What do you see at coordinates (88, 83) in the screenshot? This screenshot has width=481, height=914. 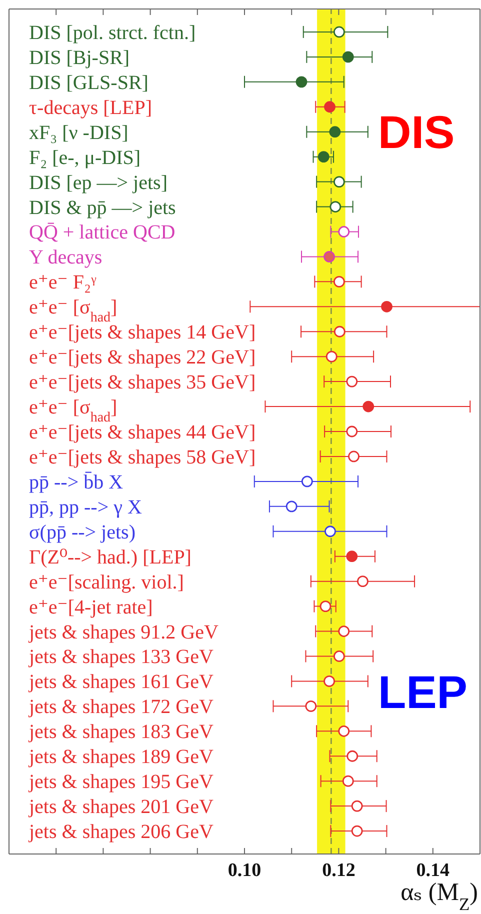 I see `y-tick-label: DIS [GLS-SR]` at bounding box center [88, 83].